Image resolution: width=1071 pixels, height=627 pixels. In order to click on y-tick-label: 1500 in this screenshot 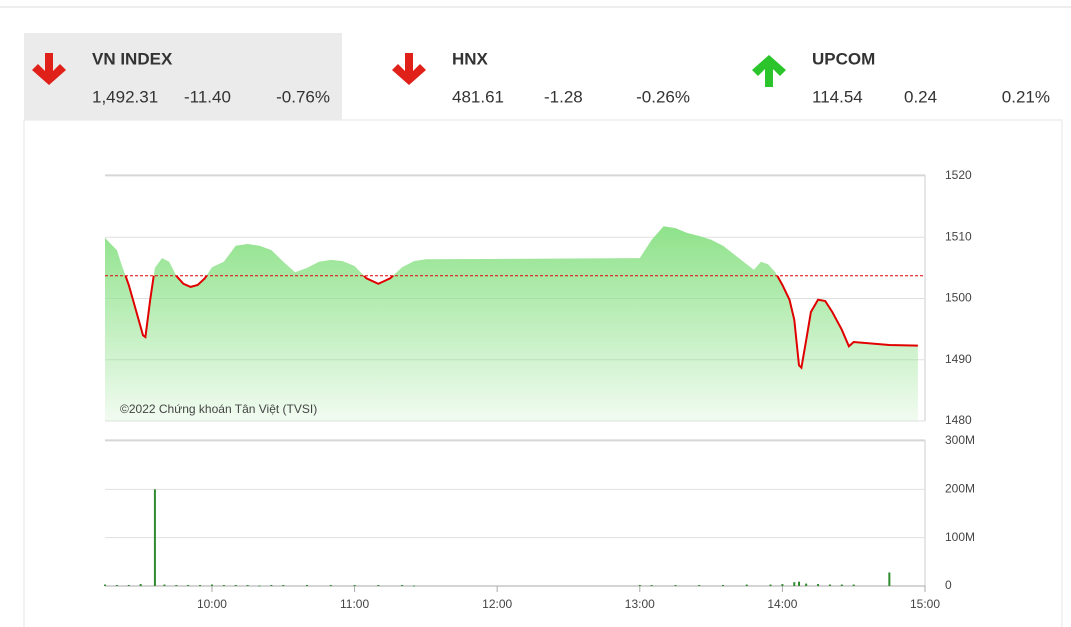, I will do `click(958, 298)`.